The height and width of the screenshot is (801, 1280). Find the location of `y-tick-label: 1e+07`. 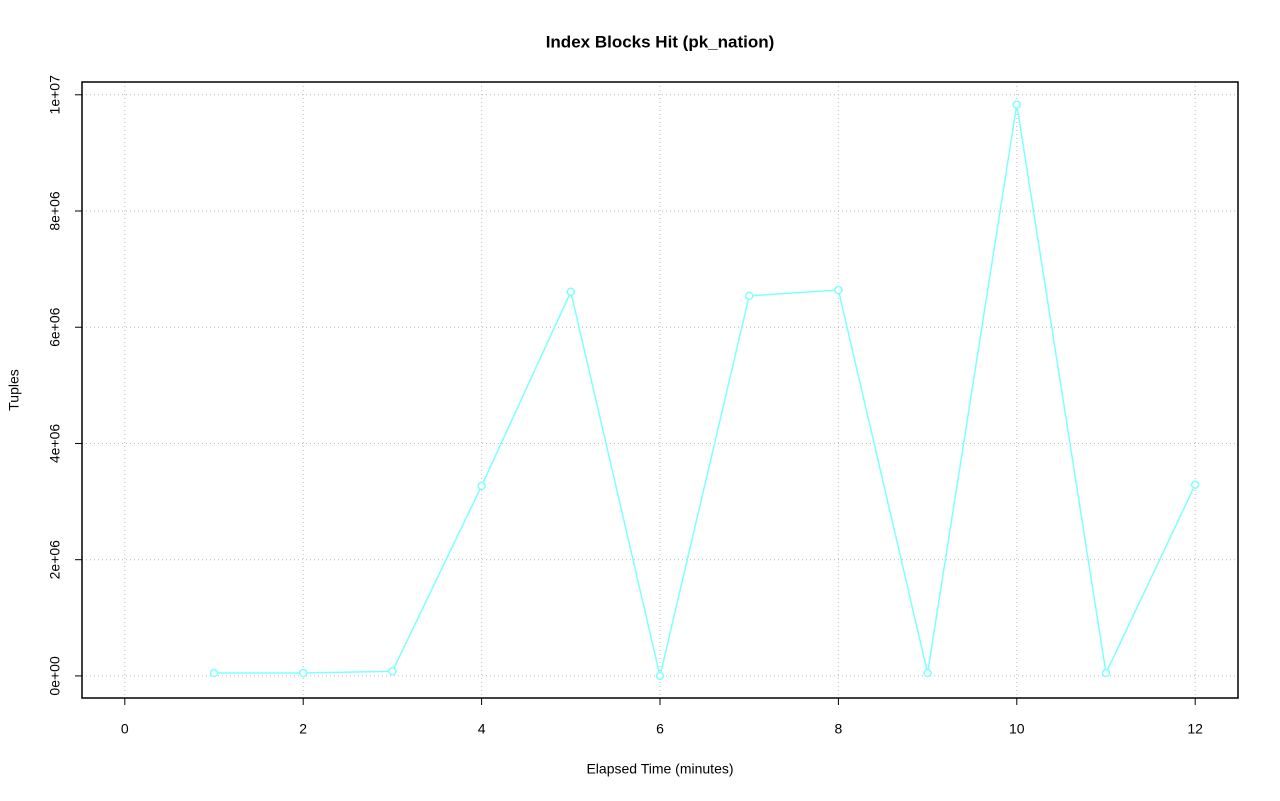

y-tick-label: 1e+07 is located at coordinates (55, 95).